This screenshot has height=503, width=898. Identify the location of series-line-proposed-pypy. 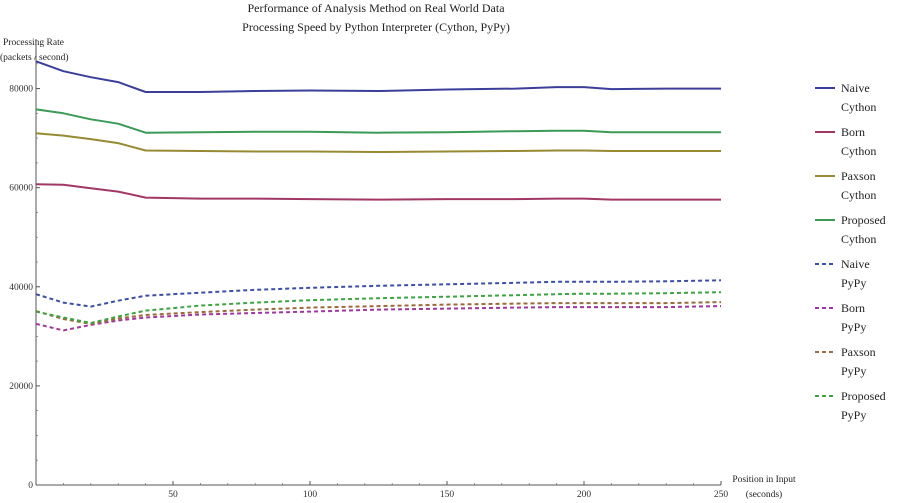
(378, 307).